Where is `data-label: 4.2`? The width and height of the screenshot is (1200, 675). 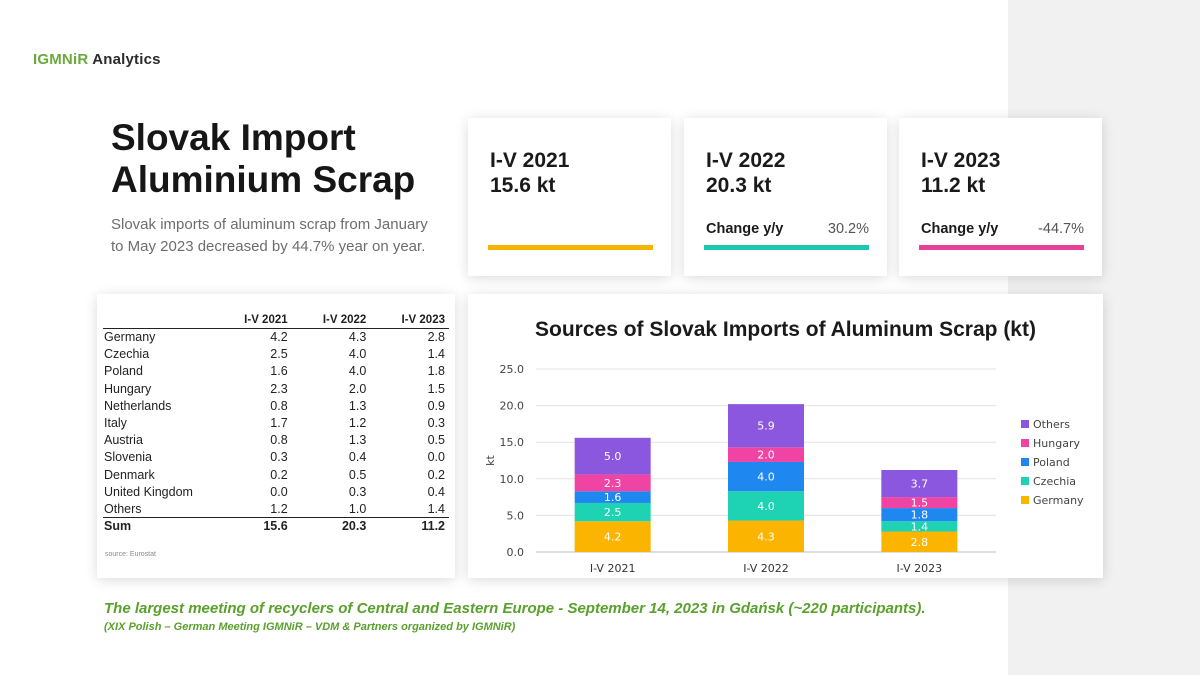
data-label: 4.2 is located at coordinates (613, 537).